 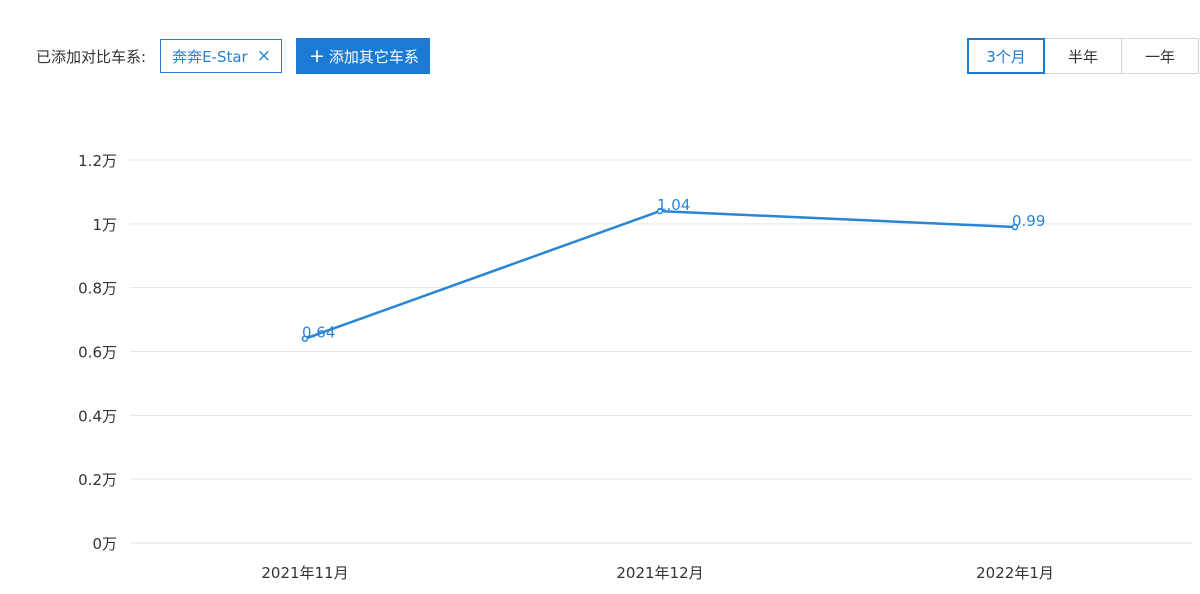 What do you see at coordinates (318, 333) in the screenshot?
I see `data-label: 0.64` at bounding box center [318, 333].